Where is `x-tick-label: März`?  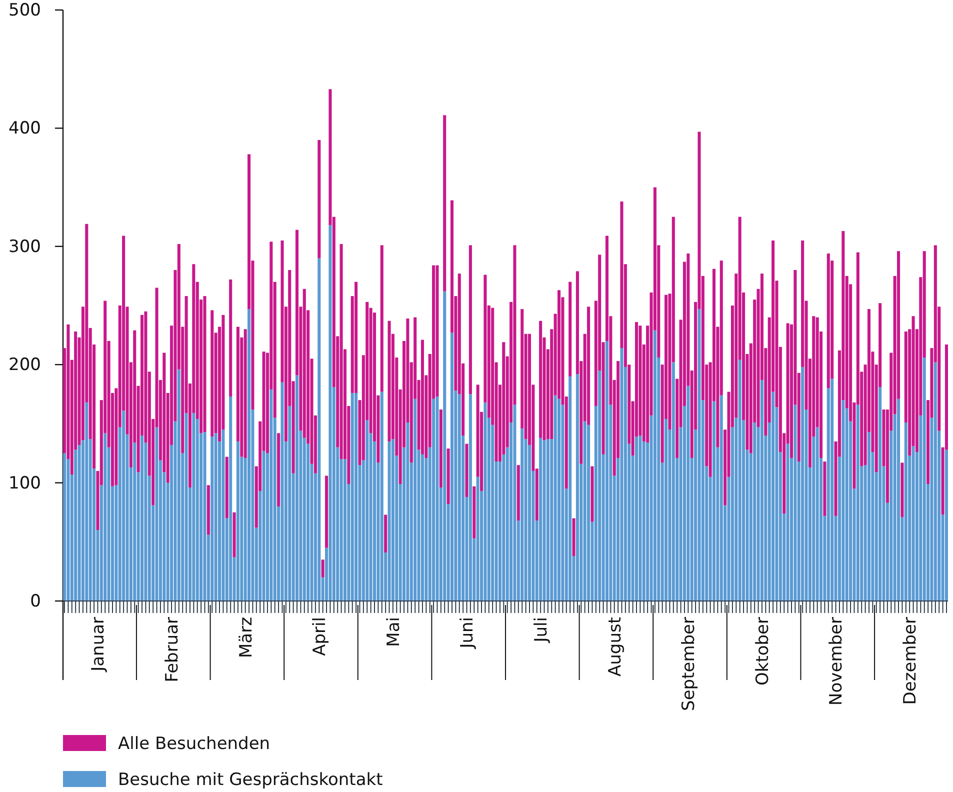 x-tick-label: März is located at coordinates (246, 637).